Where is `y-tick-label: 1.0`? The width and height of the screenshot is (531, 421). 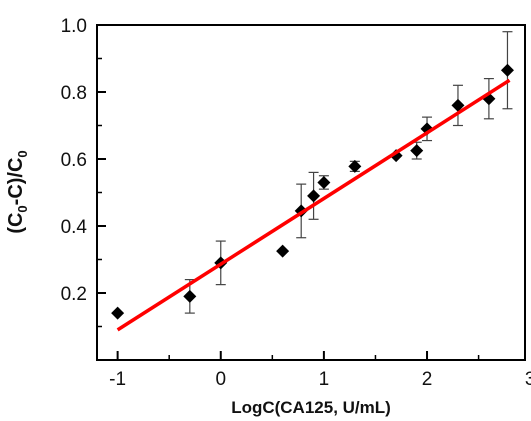 y-tick-label: 1.0 is located at coordinates (74, 26).